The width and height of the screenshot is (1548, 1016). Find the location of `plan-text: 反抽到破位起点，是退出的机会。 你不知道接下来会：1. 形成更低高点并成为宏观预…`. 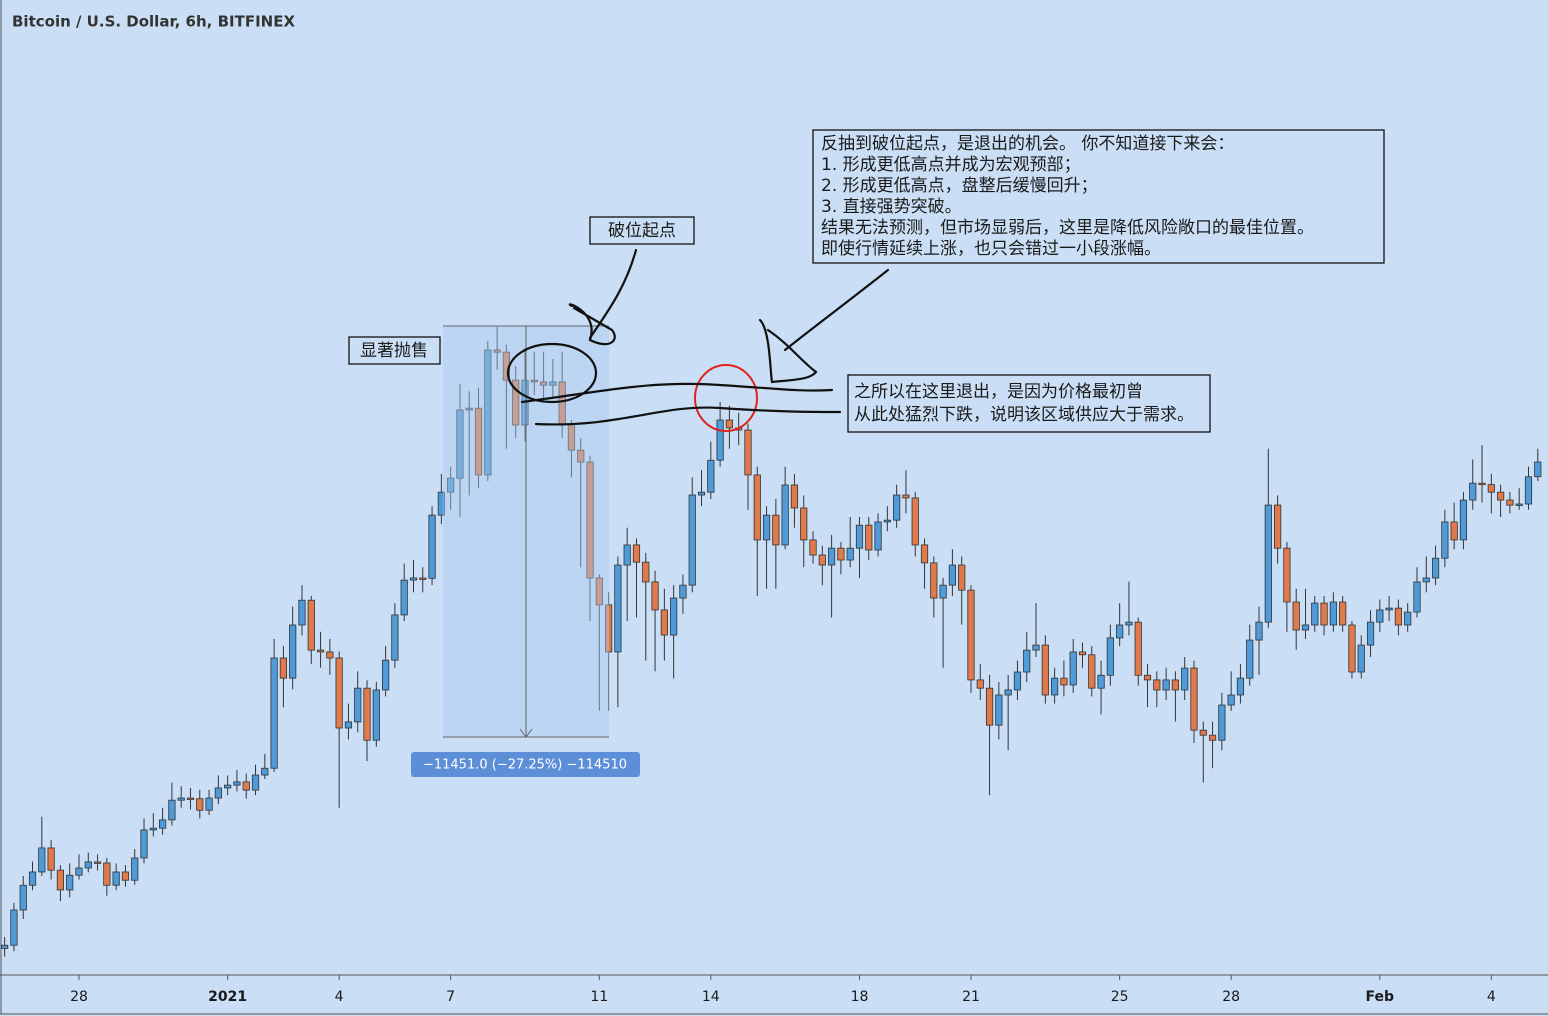

plan-text: 反抽到破位起点，是退出的机会。 你不知道接下来会：1. 形成更低高点并成为宏观预… is located at coordinates (1067, 196).